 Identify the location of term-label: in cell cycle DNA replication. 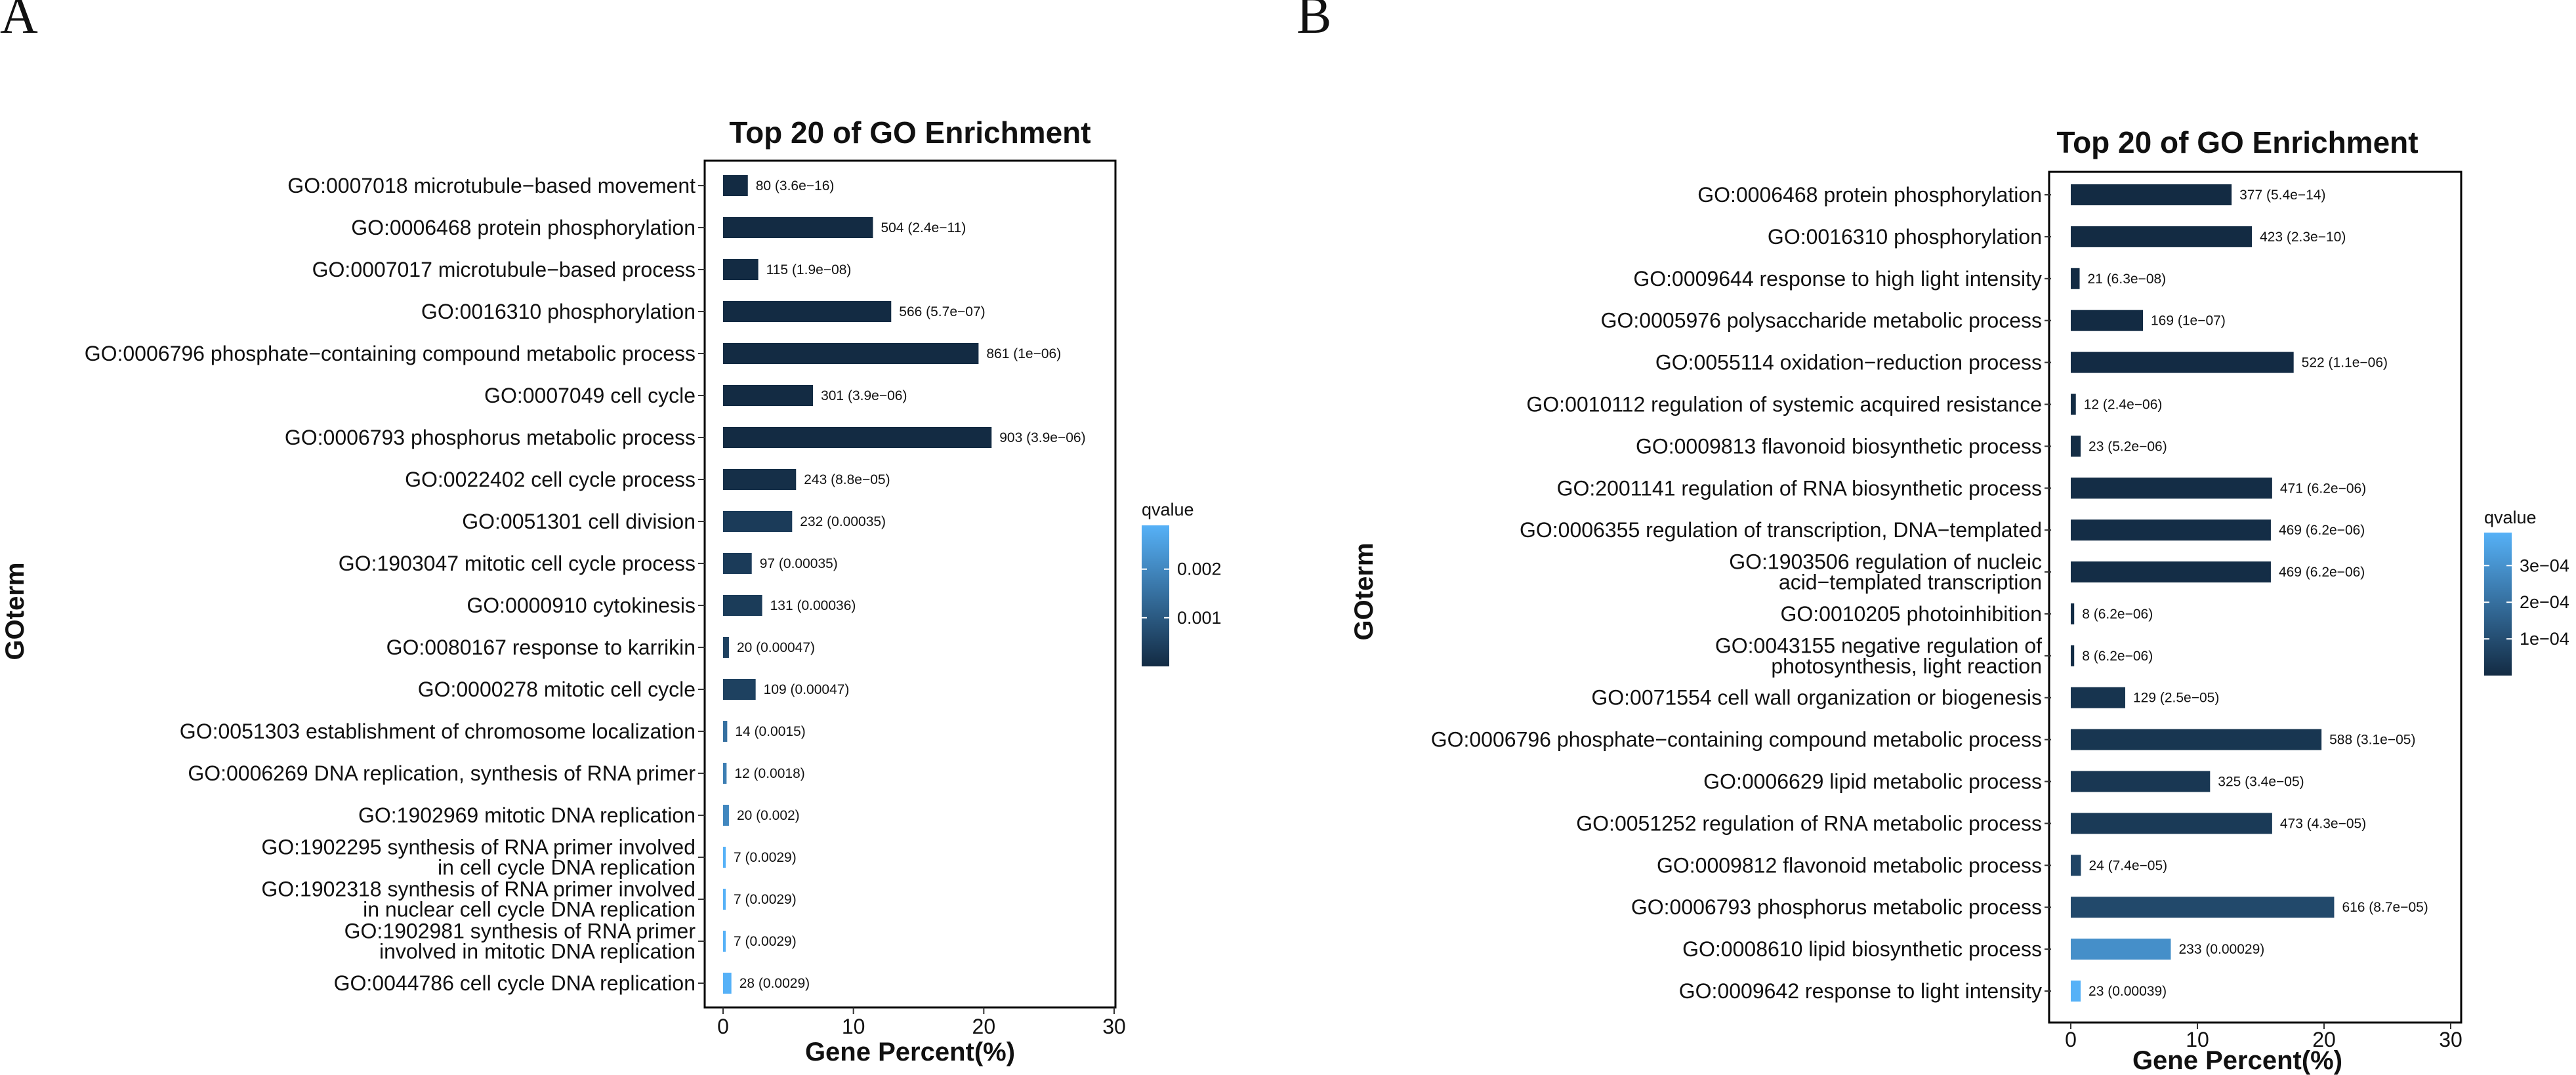
(567, 868).